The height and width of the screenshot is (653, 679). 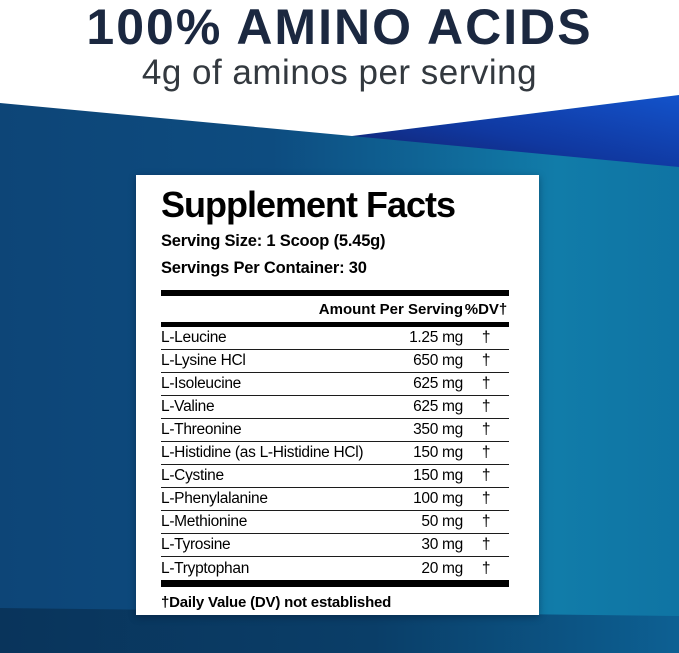 What do you see at coordinates (339, 27) in the screenshot?
I see `product-title: 100% AMINO ACIDS` at bounding box center [339, 27].